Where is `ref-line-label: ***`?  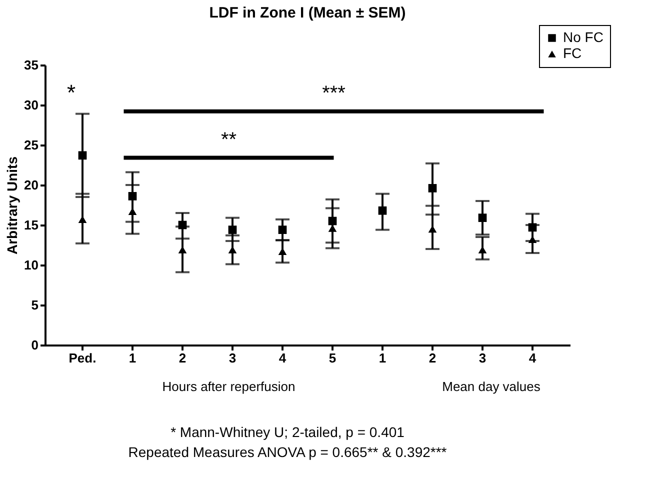 ref-line-label: *** is located at coordinates (334, 93).